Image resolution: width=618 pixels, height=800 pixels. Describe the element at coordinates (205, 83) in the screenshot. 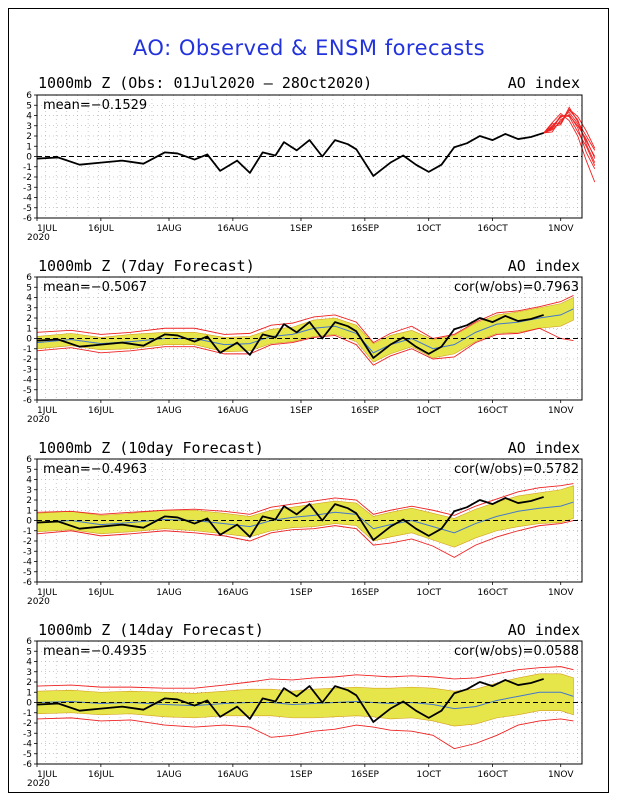

I see `panel-1-title: 1000mb Z (Obs: 01Jul2020 – 28Oct2020)` at that location.